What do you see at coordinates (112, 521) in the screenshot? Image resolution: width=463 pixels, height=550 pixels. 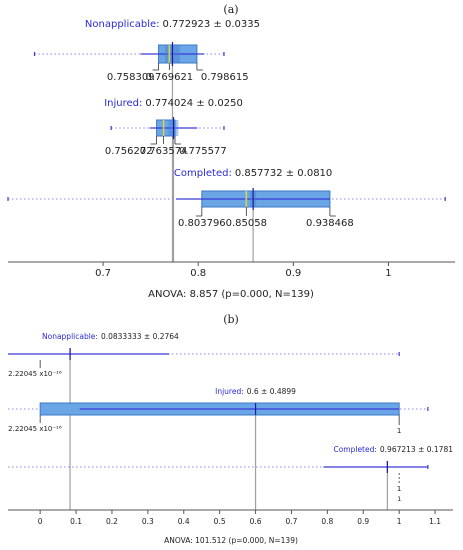 I see `x-tick-label: 0.2` at bounding box center [112, 521].